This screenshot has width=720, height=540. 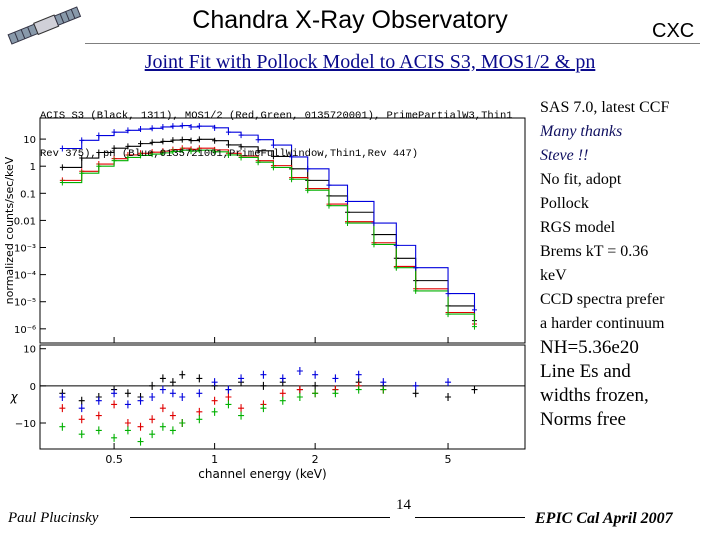 What do you see at coordinates (589, 347) in the screenshot?
I see `note-line: NH=5.36e20` at bounding box center [589, 347].